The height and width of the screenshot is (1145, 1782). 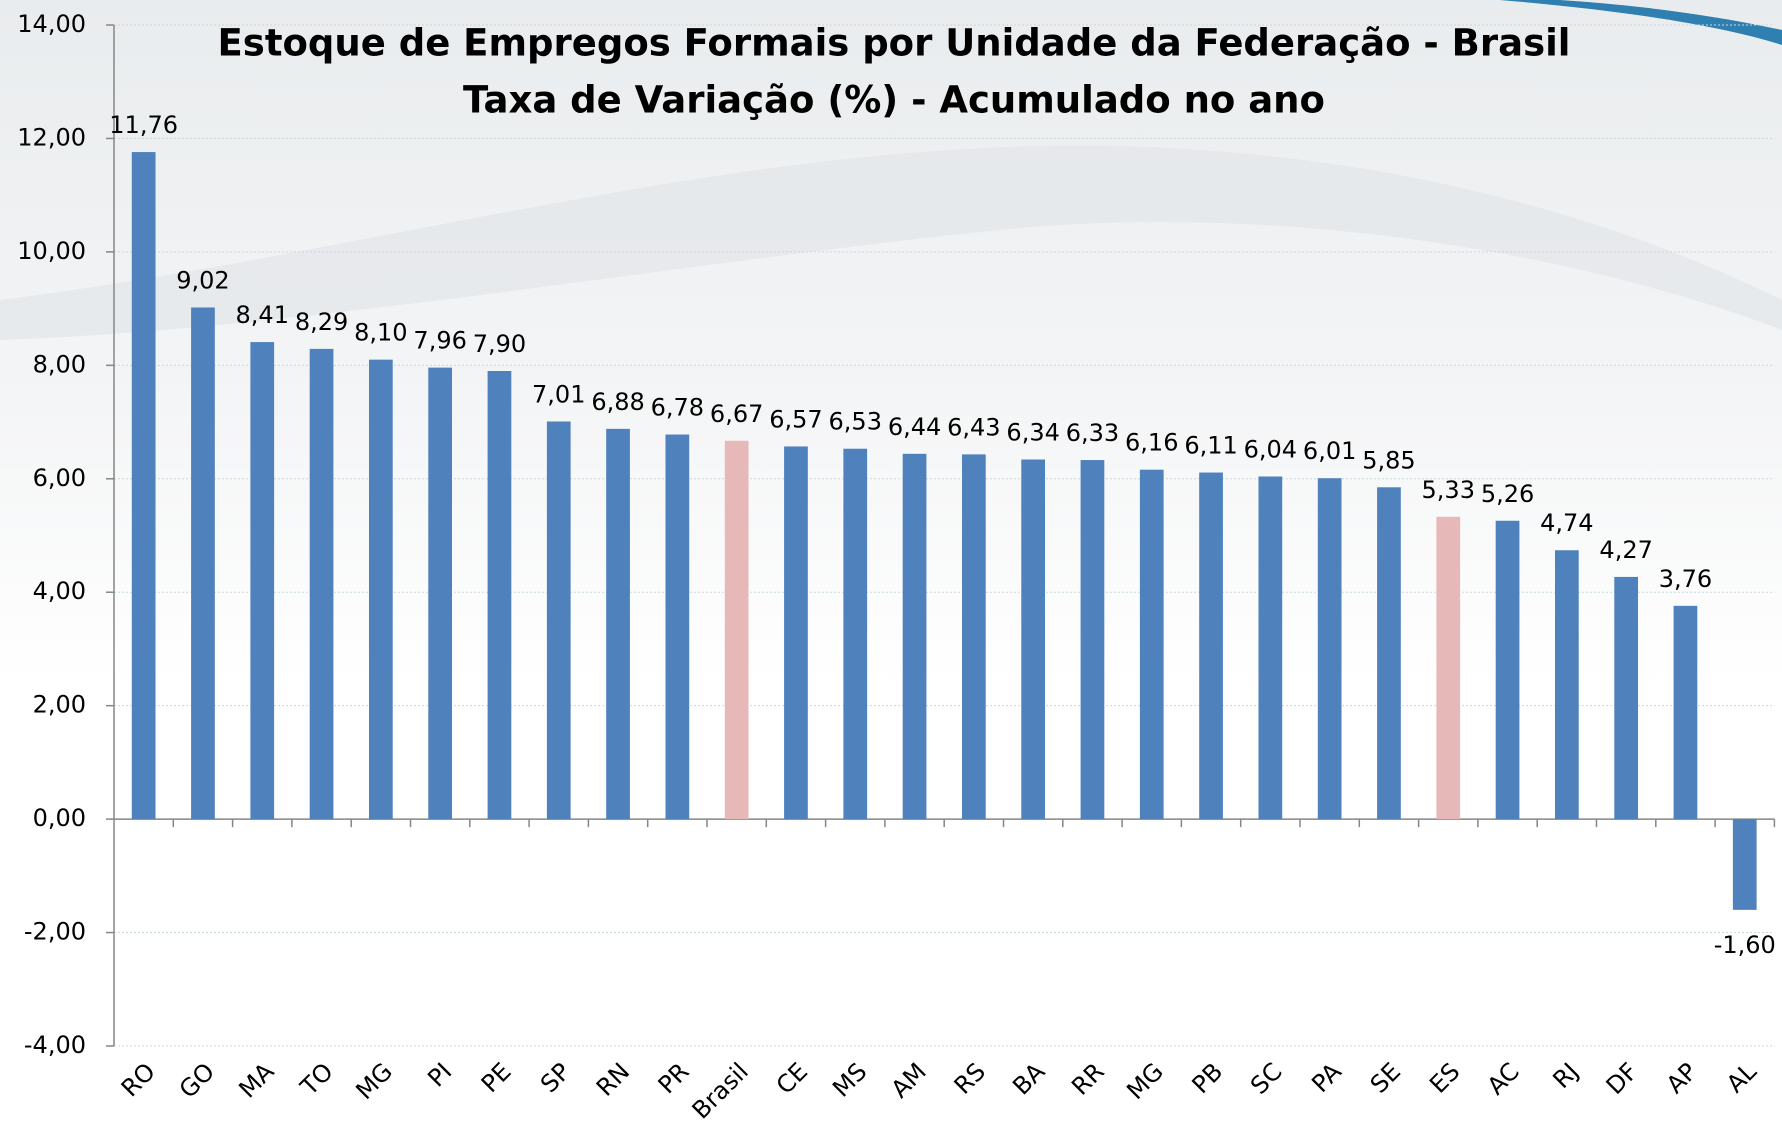 What do you see at coordinates (914, 427) in the screenshot?
I see `value-label: 6,44` at bounding box center [914, 427].